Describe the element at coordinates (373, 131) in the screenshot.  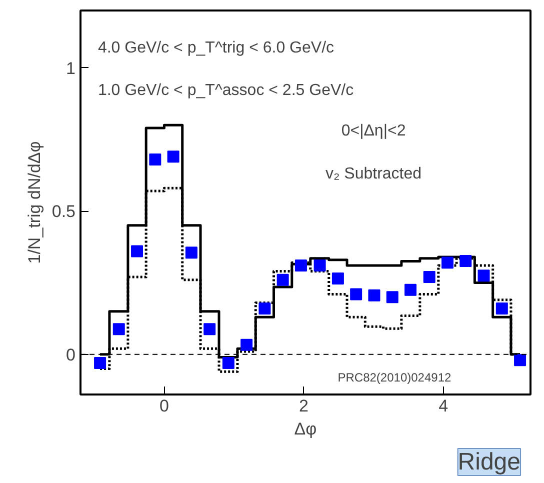
I see `annotation: 0<|Δη|<2` at that location.